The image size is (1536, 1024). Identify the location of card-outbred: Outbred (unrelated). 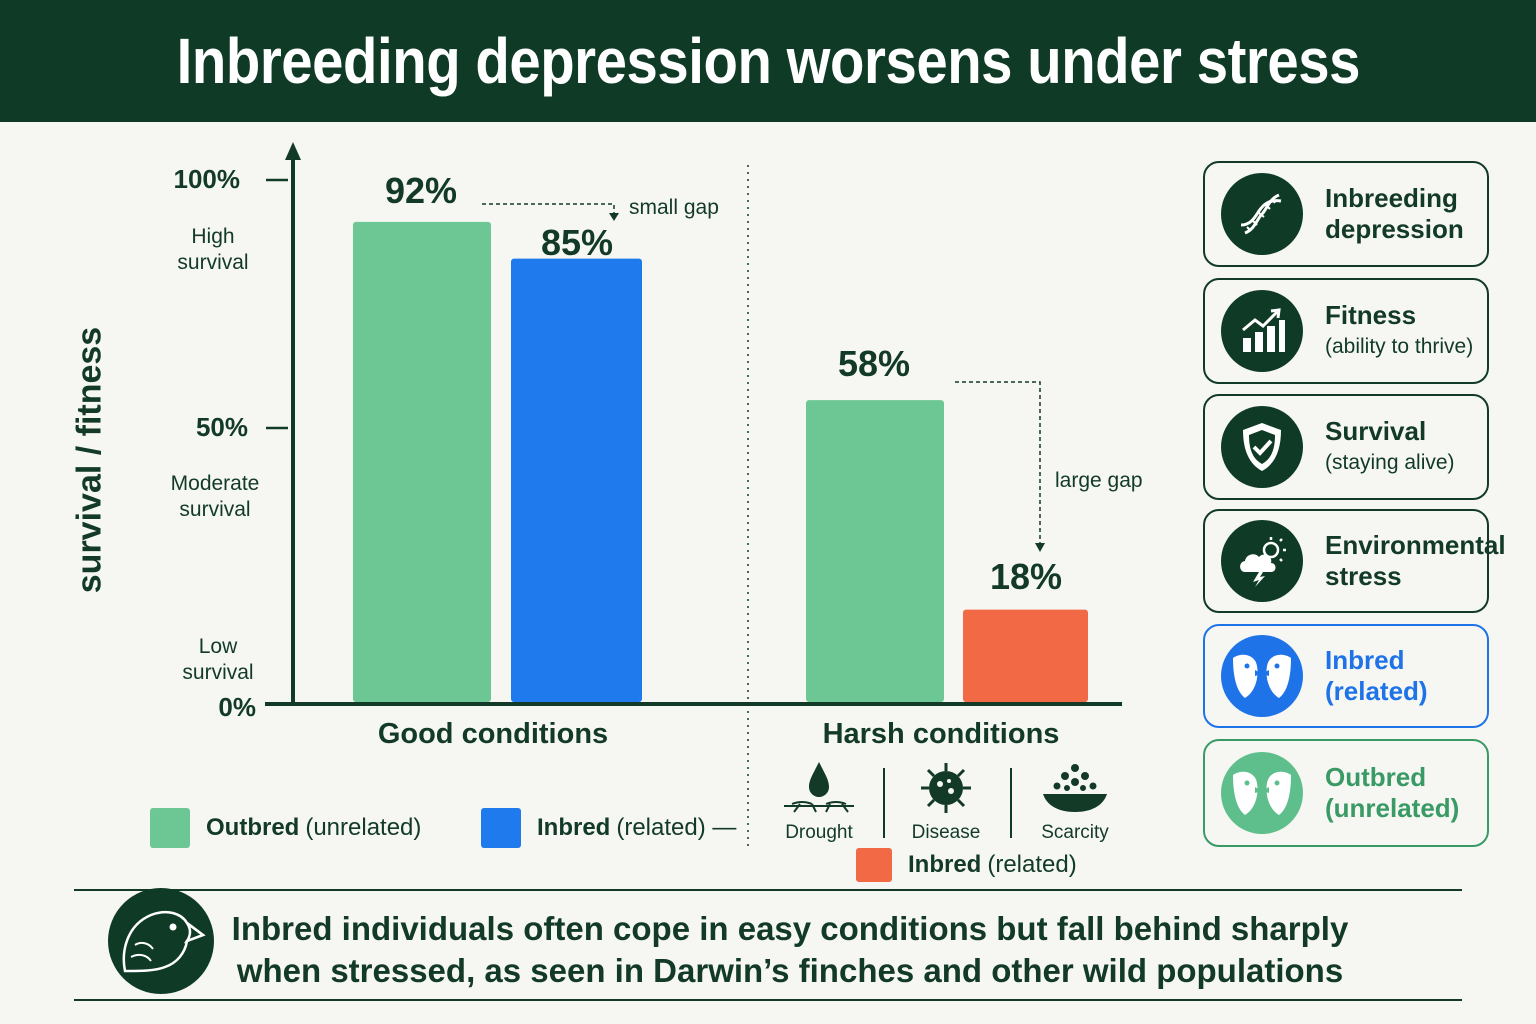
(1346, 793).